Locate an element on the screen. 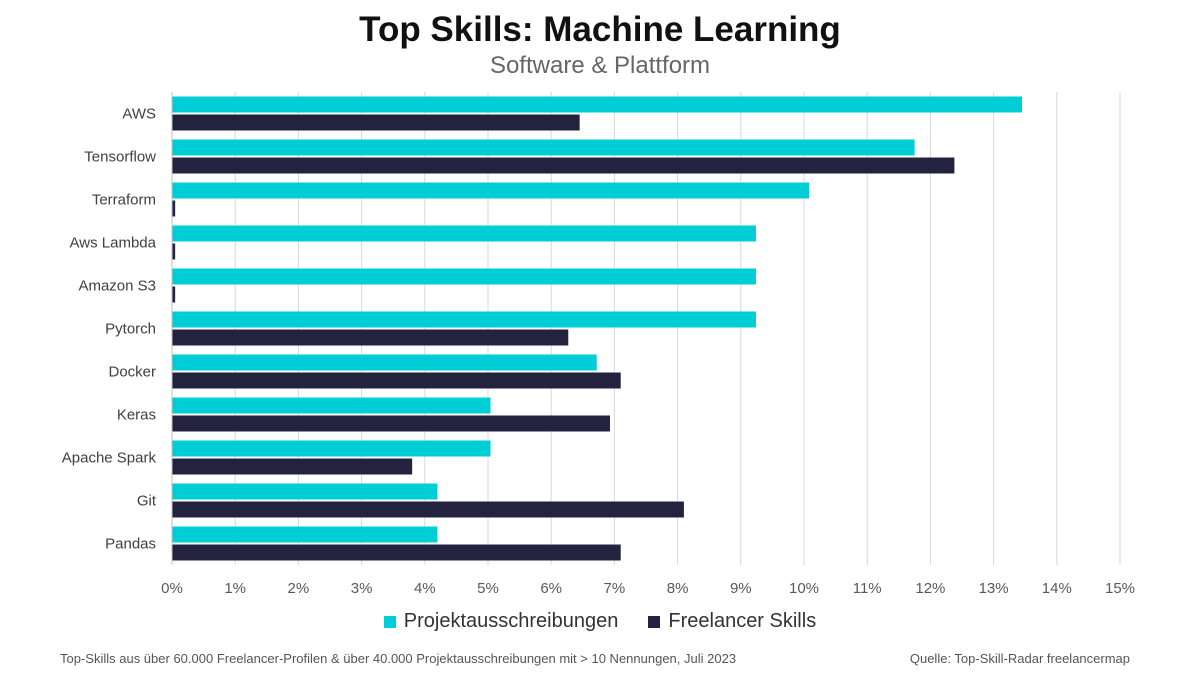 The height and width of the screenshot is (675, 1200). legend-swatch-projektausschreibungen is located at coordinates (389, 621).